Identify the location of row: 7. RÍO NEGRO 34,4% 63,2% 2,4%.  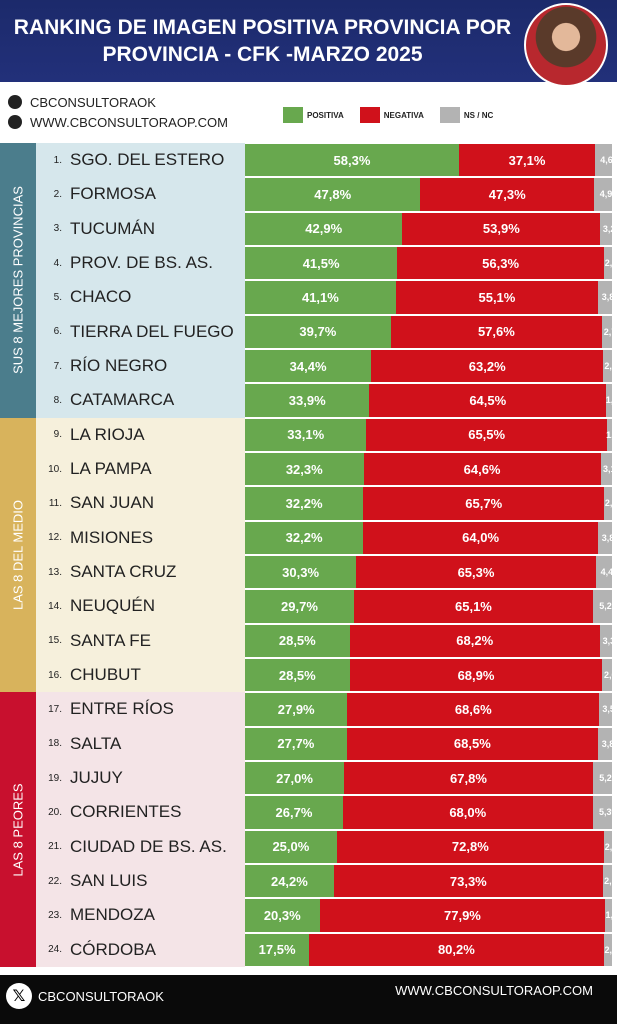
(326, 366).